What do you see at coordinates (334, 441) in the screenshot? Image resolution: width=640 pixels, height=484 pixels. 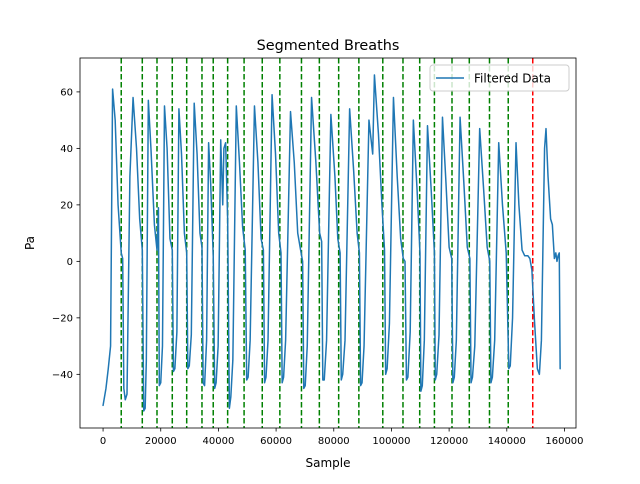 I see `x-tick-label: 80000` at bounding box center [334, 441].